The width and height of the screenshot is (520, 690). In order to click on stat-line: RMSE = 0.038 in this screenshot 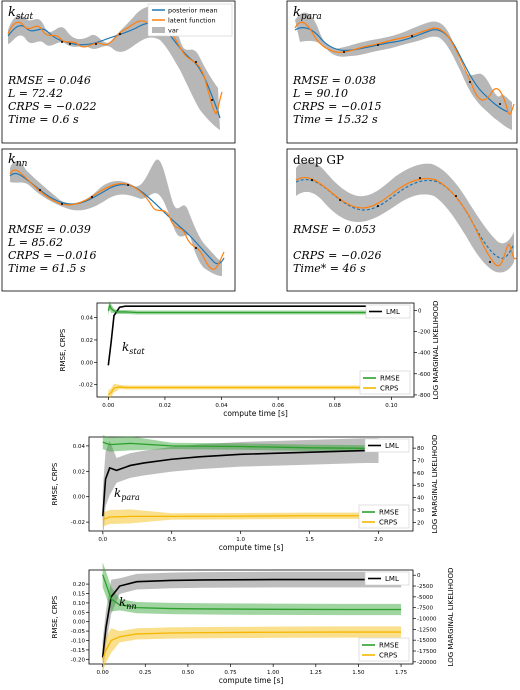, I will do `click(334, 80)`.